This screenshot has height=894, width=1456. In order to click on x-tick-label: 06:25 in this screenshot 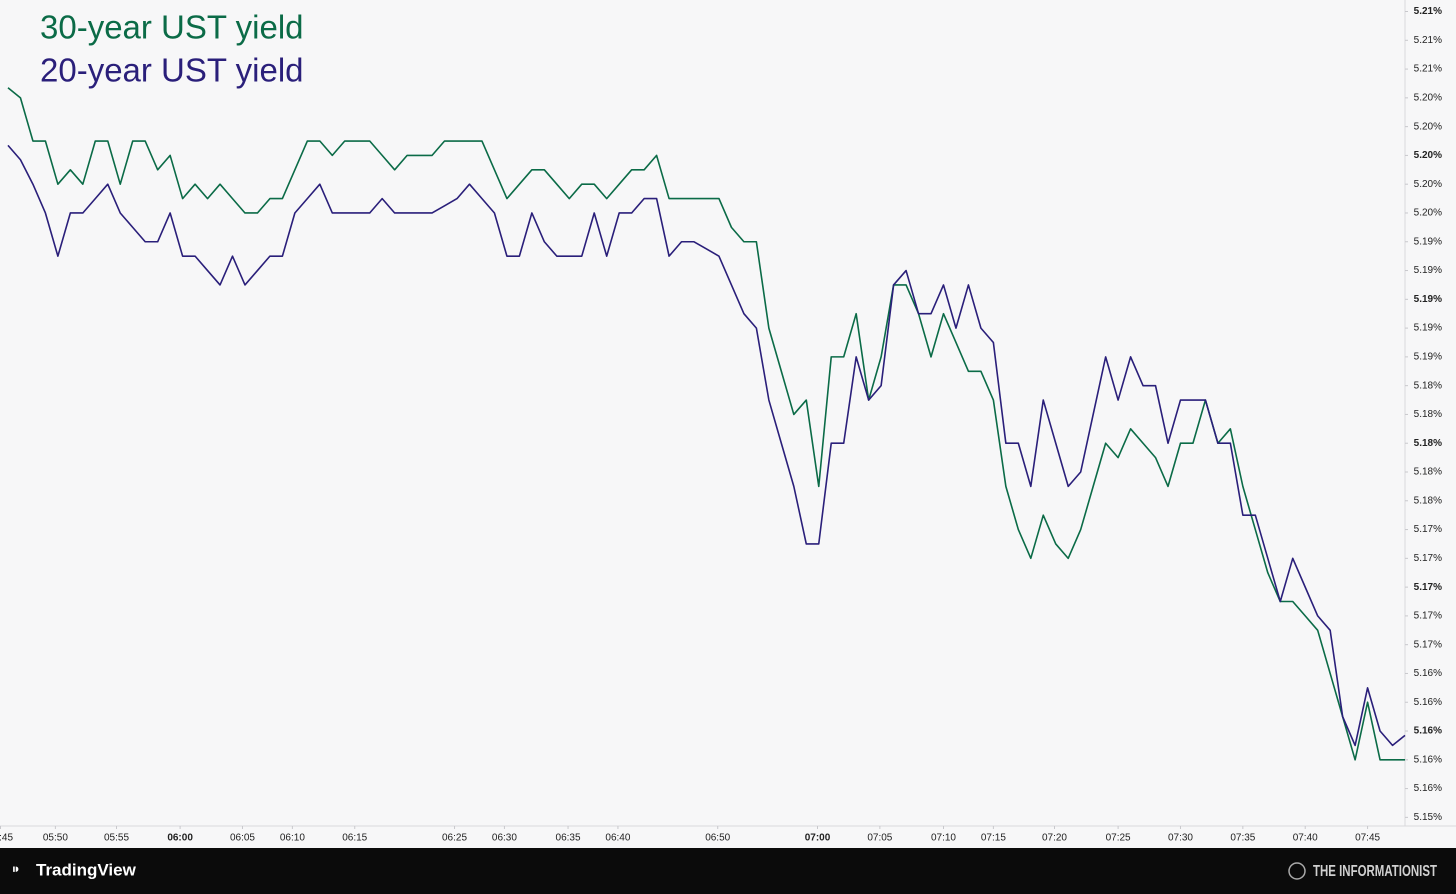, I will do `click(454, 838)`.